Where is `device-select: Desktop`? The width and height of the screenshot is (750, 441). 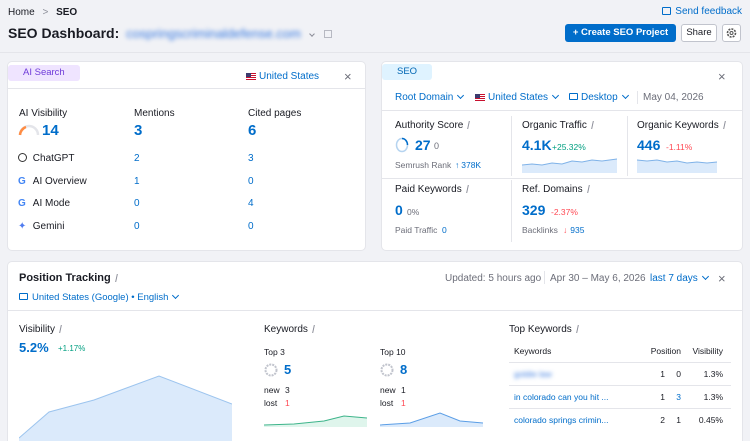
device-select: Desktop is located at coordinates (599, 97).